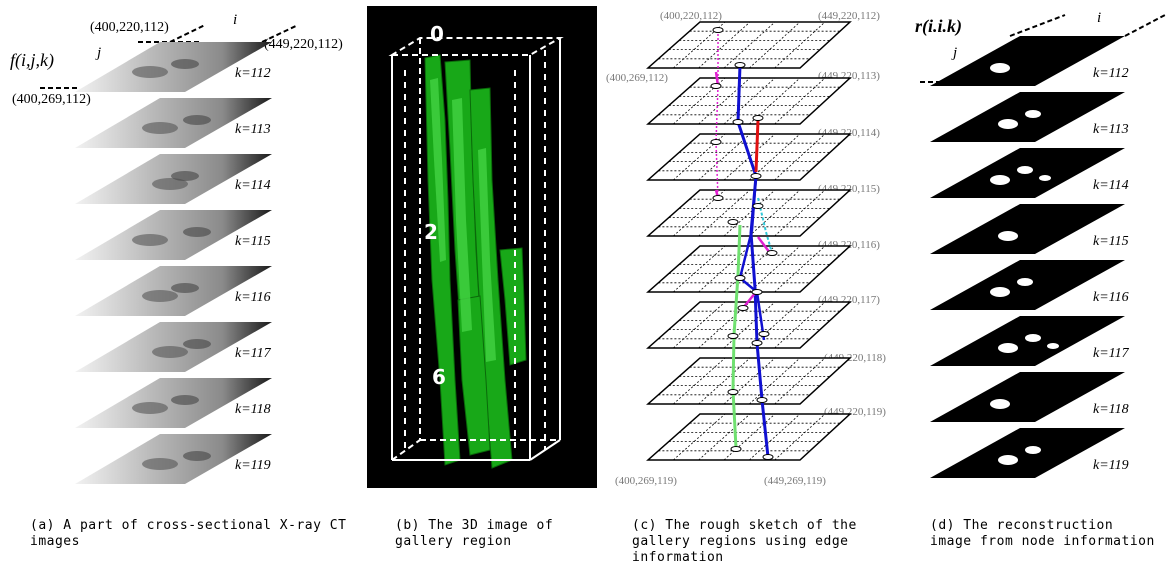  I want to click on render-label-0: 0, so click(437, 34).